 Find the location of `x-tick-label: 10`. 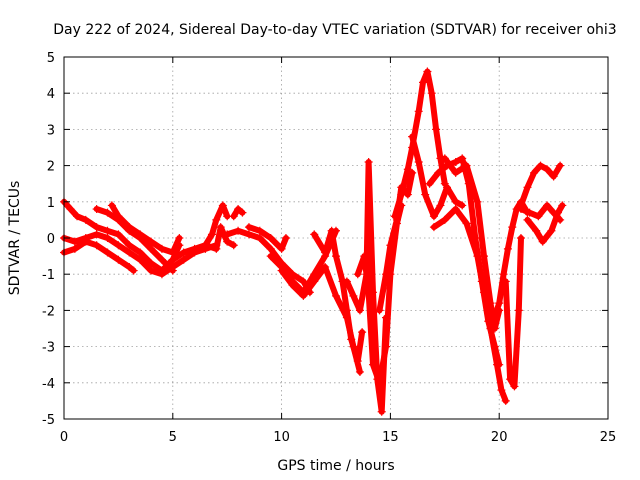

x-tick-label: 10 is located at coordinates (281, 437).